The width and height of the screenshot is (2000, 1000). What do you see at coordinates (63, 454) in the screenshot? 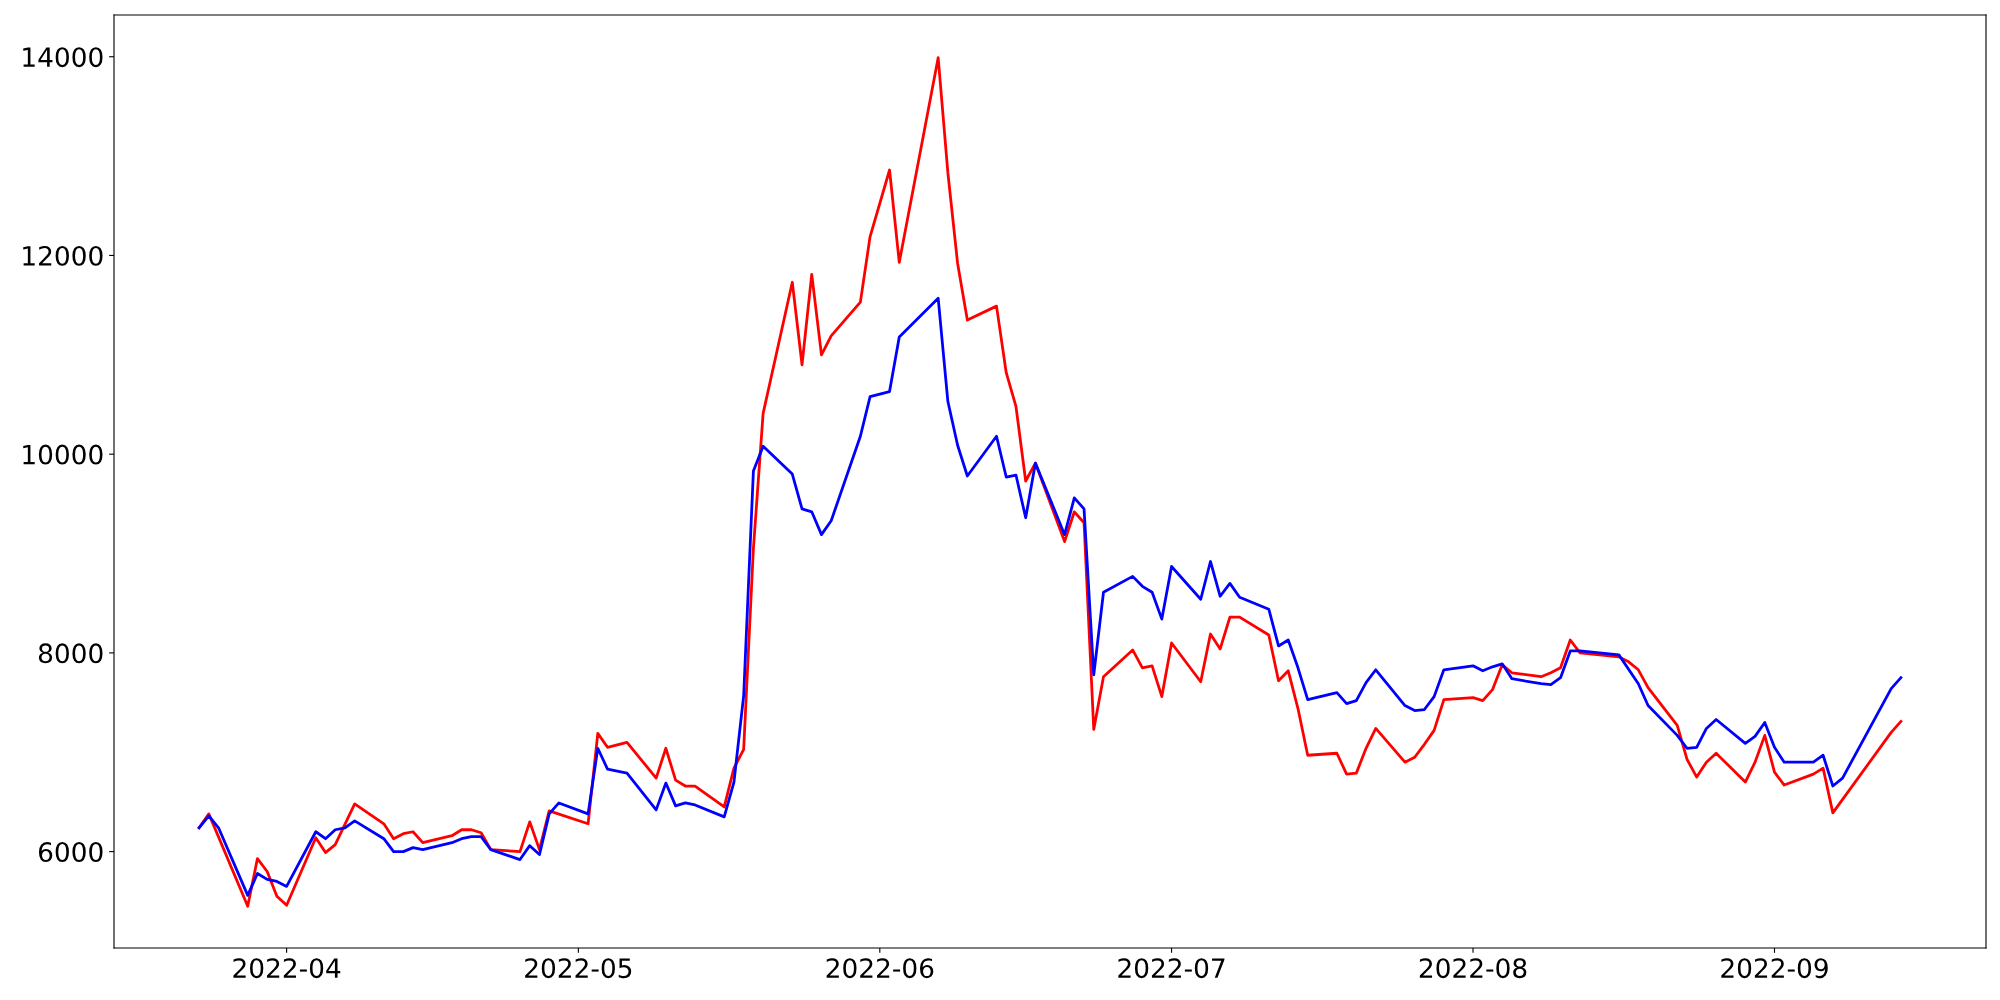
I see `y-tick-label: 10000` at bounding box center [63, 454].